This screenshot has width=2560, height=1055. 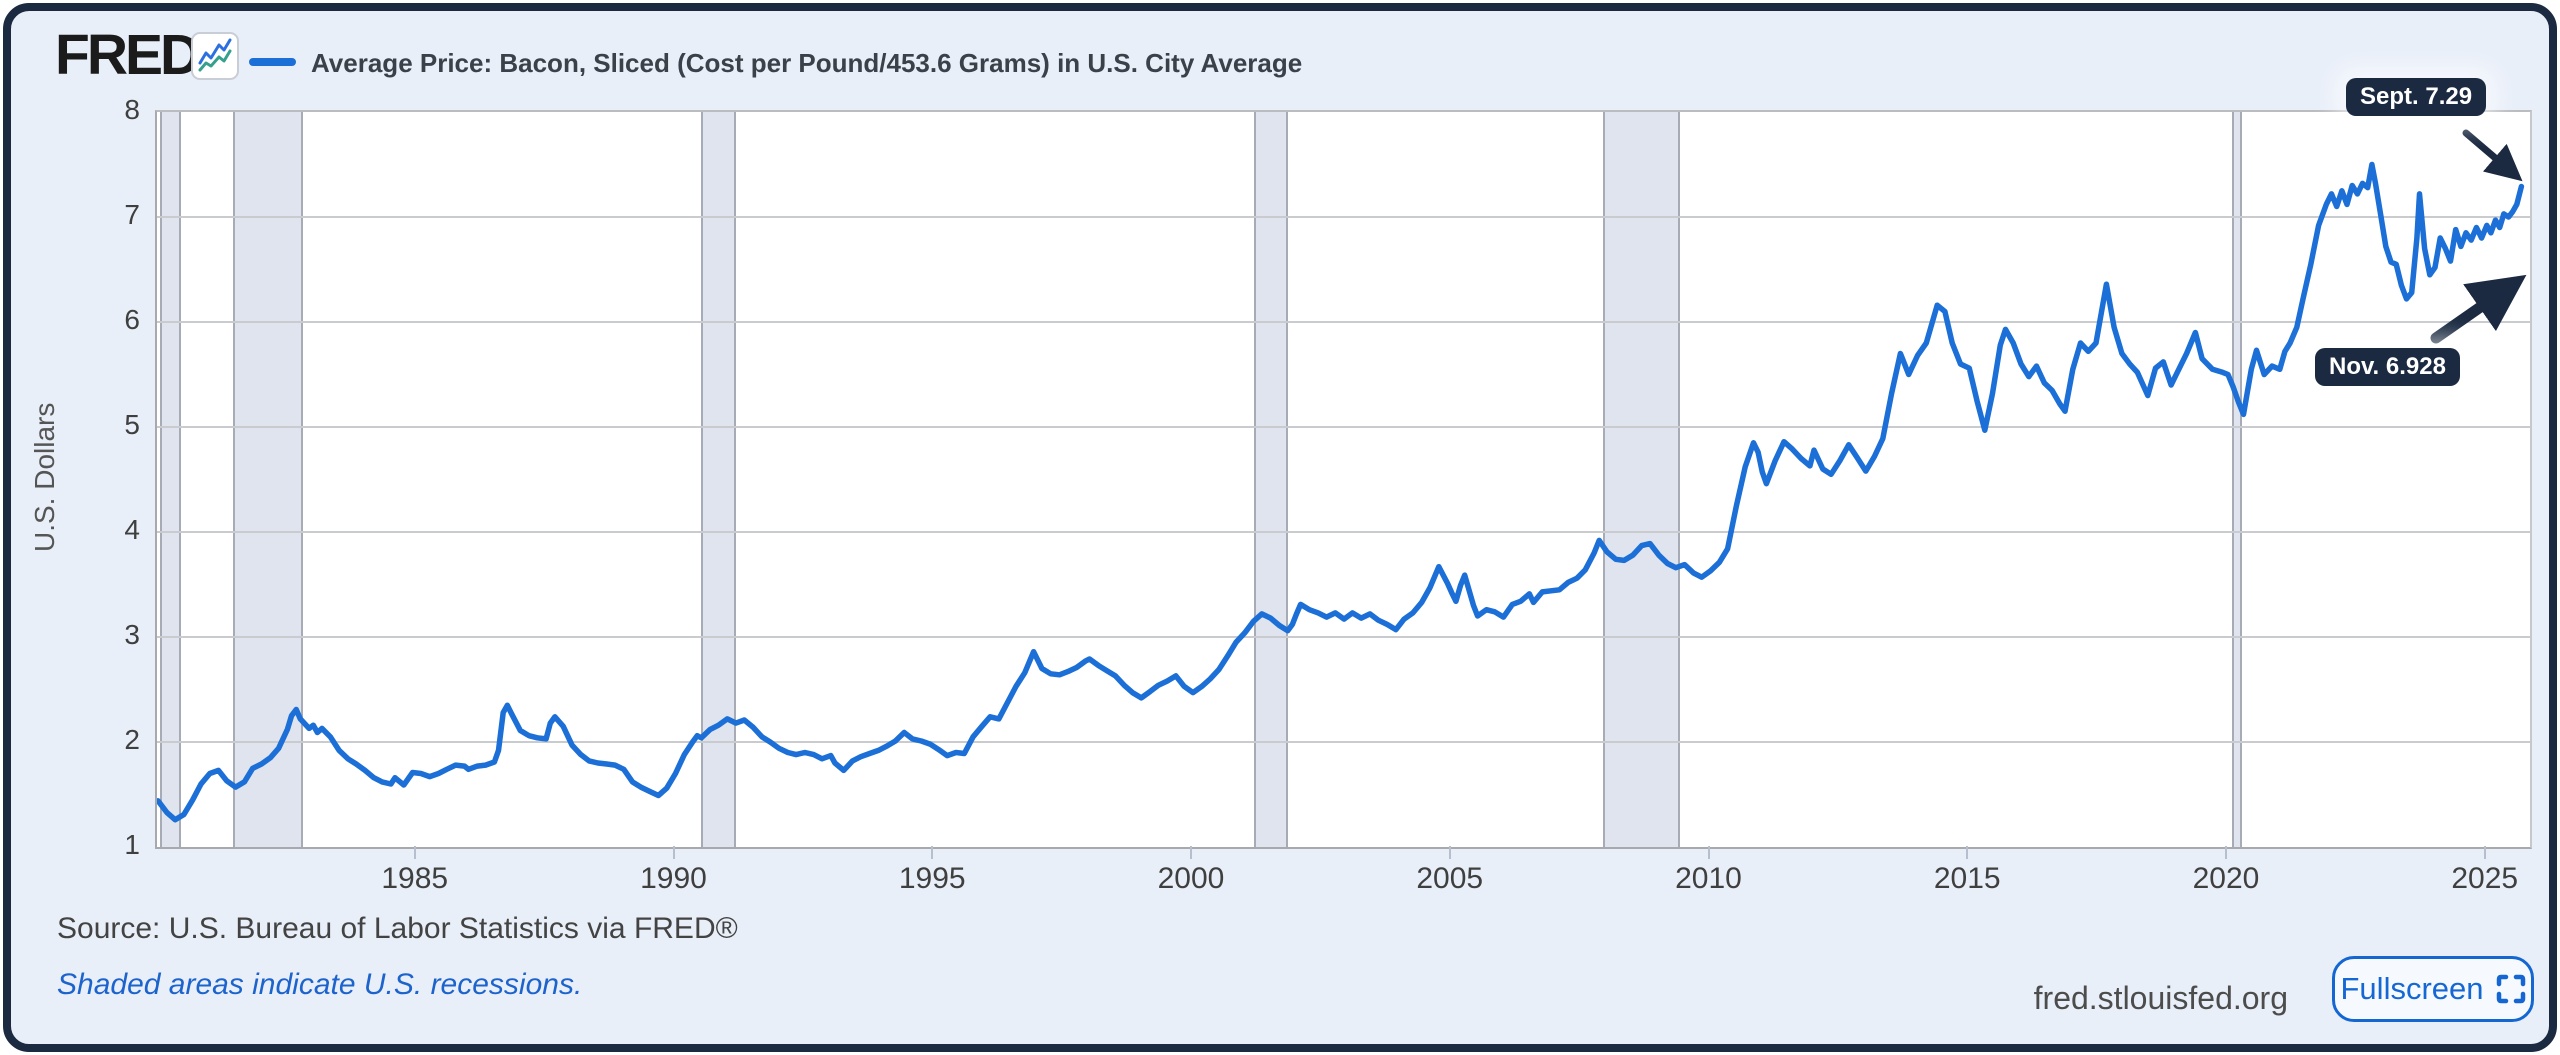 I want to click on fred-logo: FRED®, so click(x=132, y=55).